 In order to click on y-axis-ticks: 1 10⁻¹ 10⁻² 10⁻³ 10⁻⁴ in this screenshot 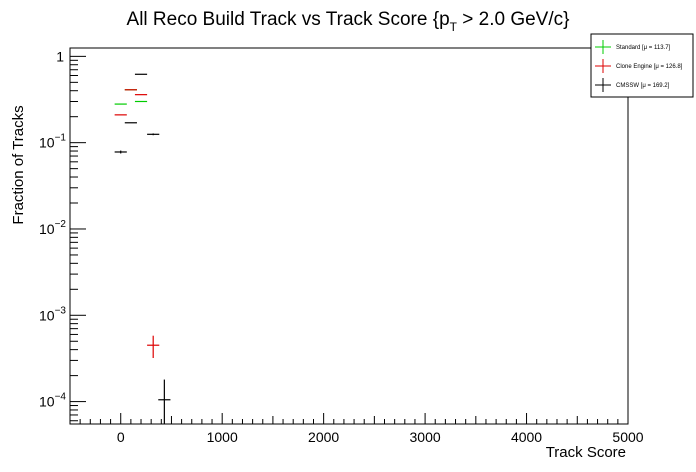, I will do `click(62, 235)`.